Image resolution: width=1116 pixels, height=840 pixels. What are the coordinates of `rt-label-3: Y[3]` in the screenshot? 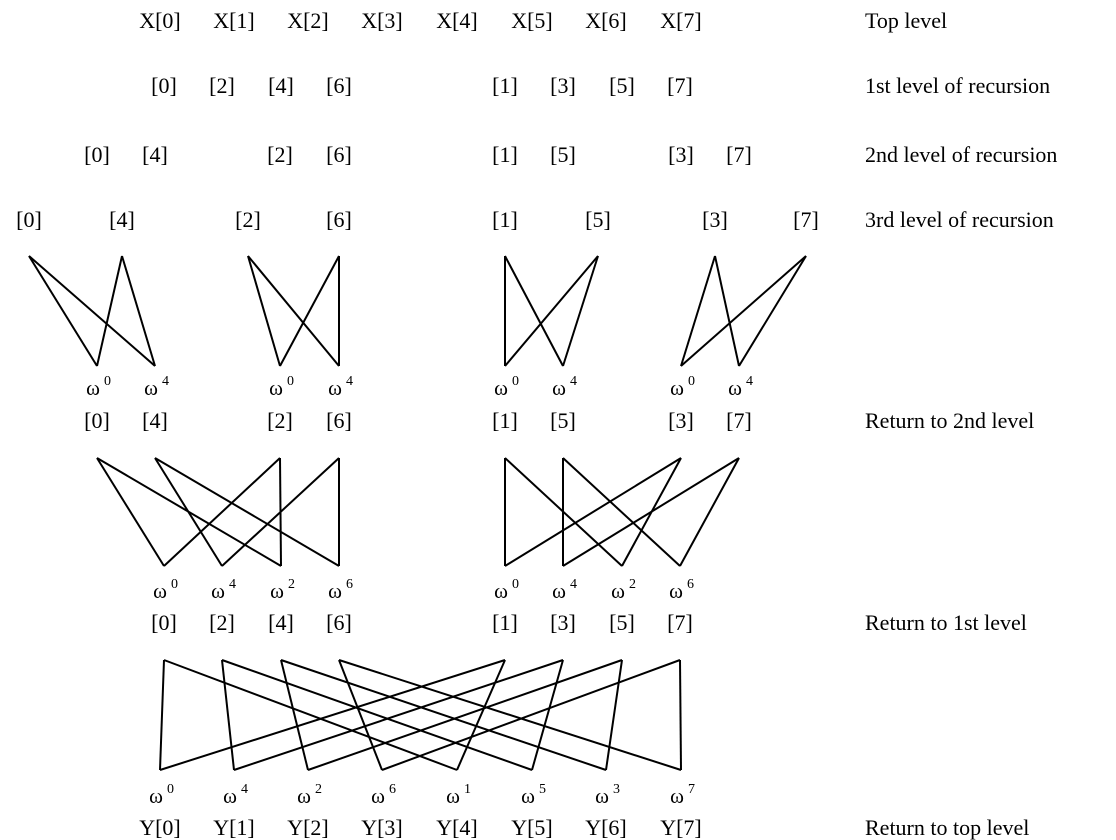 It's located at (382, 827).